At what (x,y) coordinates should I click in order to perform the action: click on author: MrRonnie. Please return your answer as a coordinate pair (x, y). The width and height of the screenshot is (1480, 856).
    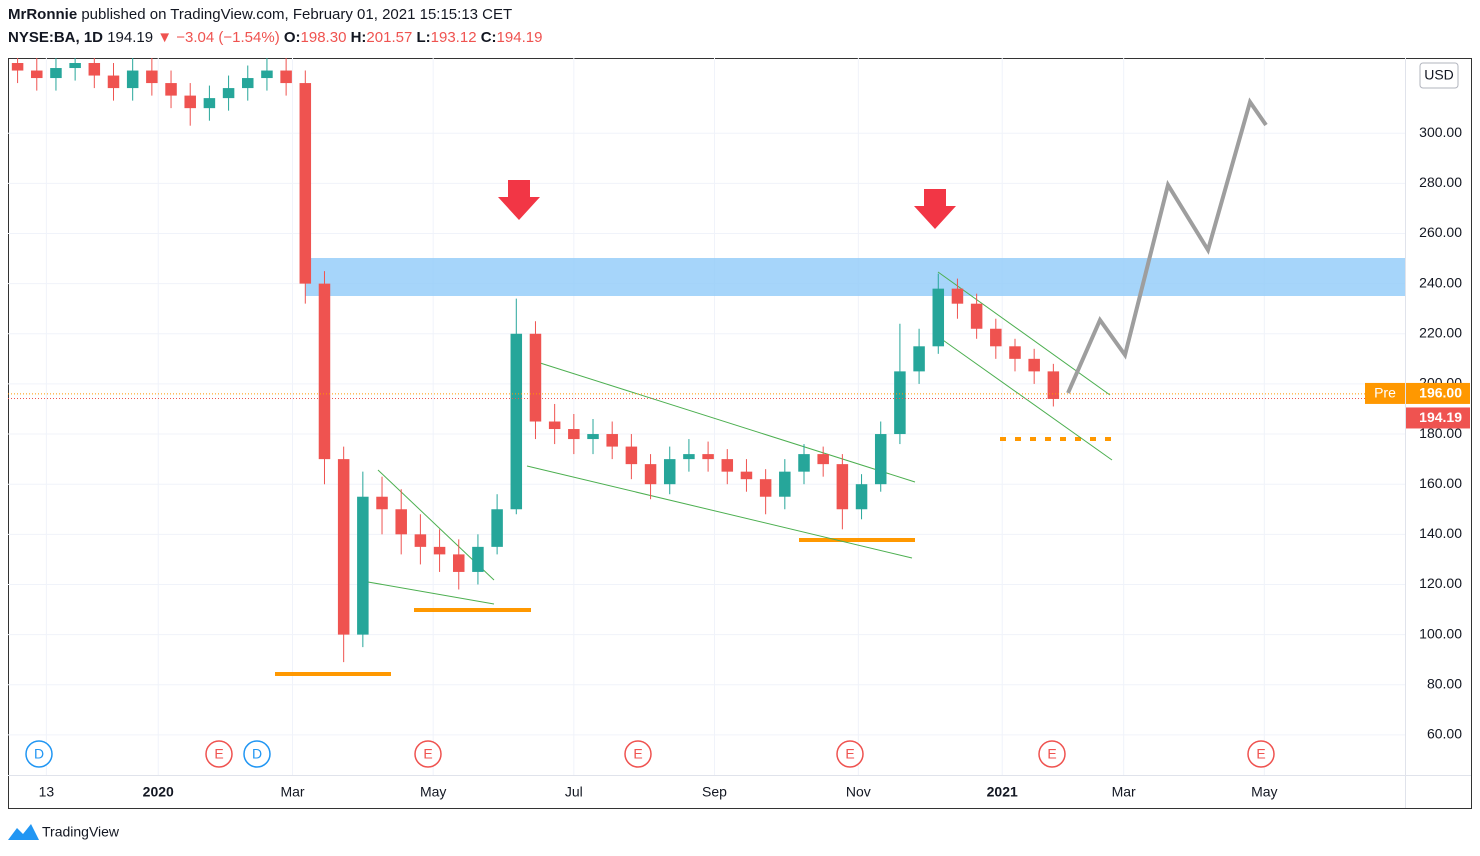
    Looking at the image, I should click on (43, 14).